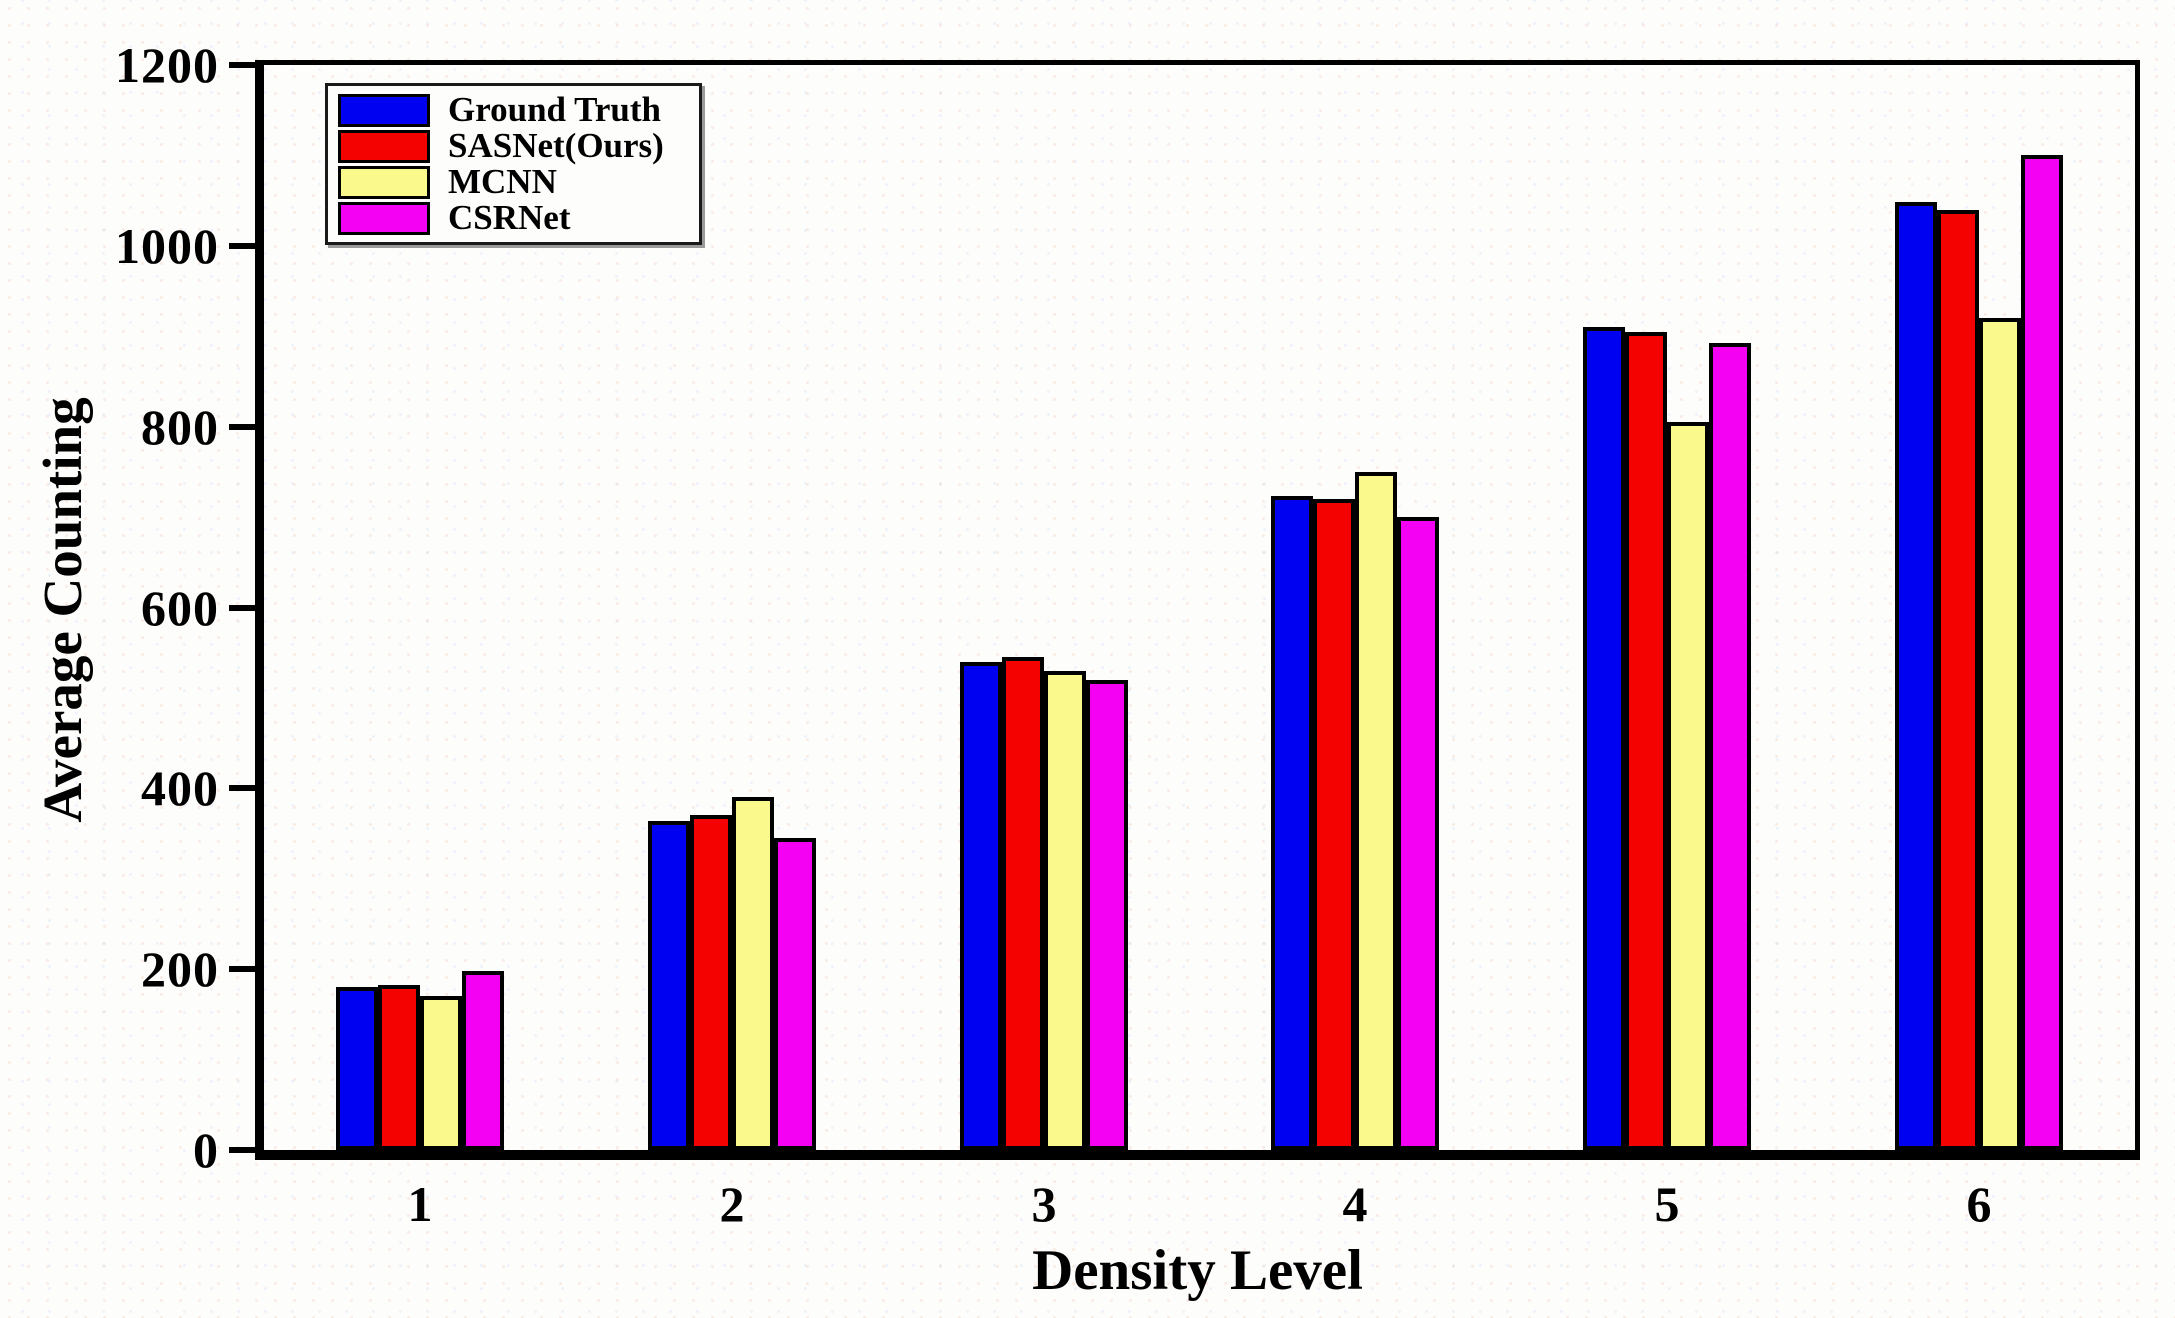  I want to click on legend: Ground Truth SASNet(Ours) MCNN CSRNet, so click(513, 164).